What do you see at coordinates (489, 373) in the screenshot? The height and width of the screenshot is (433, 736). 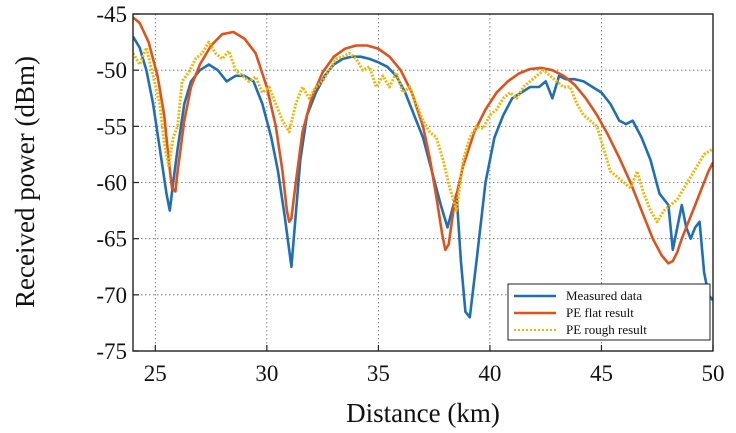 I see `x-tick-label: 40` at bounding box center [489, 373].